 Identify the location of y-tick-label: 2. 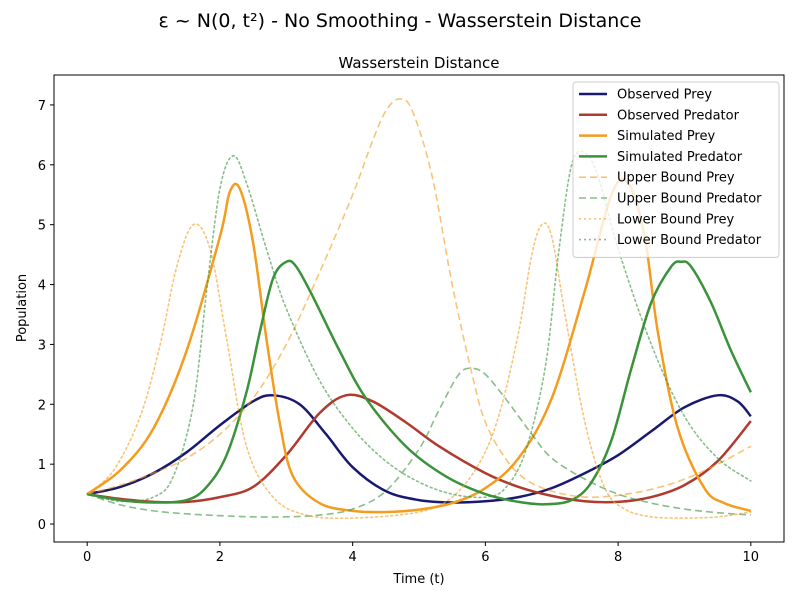
(42, 405).